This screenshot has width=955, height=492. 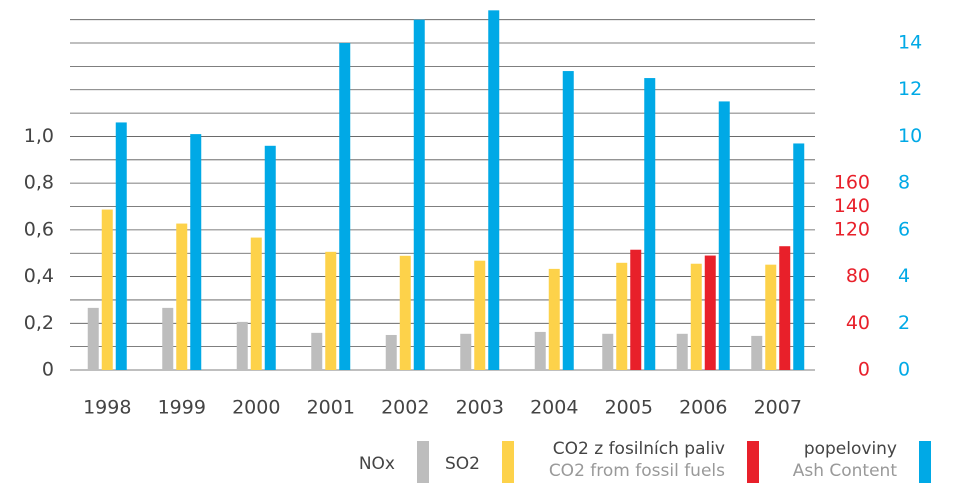 What do you see at coordinates (331, 408) in the screenshot?
I see `x-tick-label: 2001` at bounding box center [331, 408].